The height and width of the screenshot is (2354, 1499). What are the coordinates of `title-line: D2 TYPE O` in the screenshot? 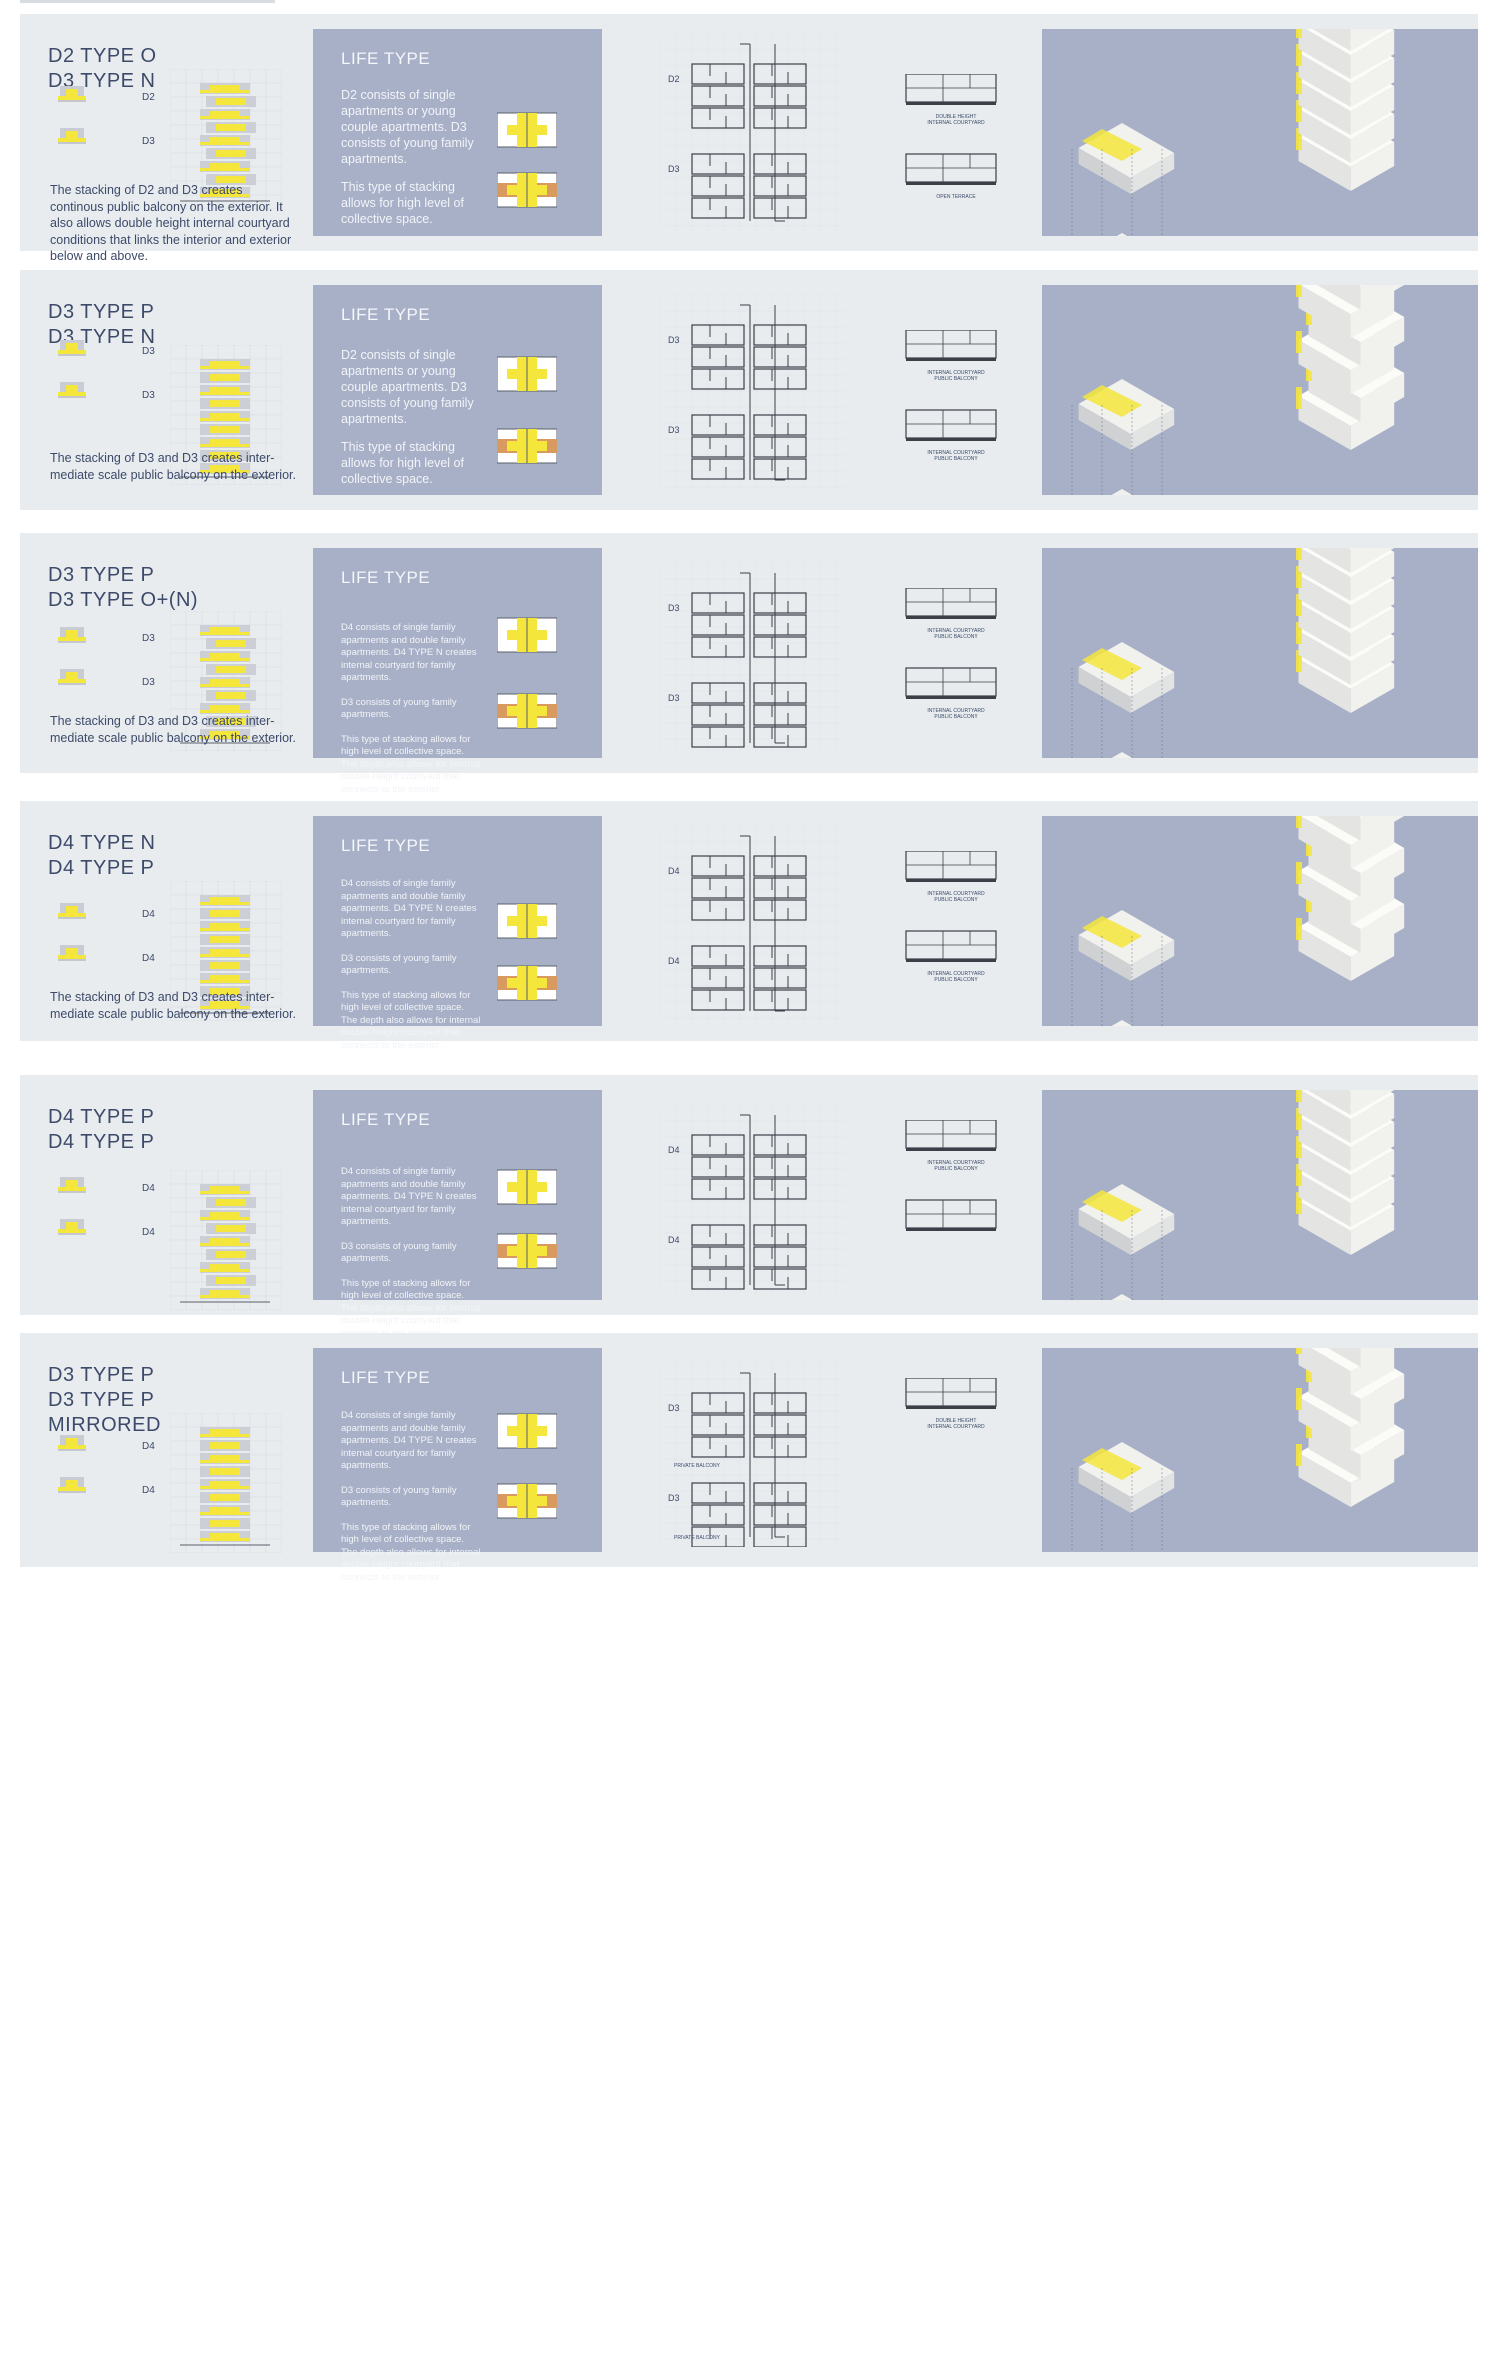 It's located at (102, 56).